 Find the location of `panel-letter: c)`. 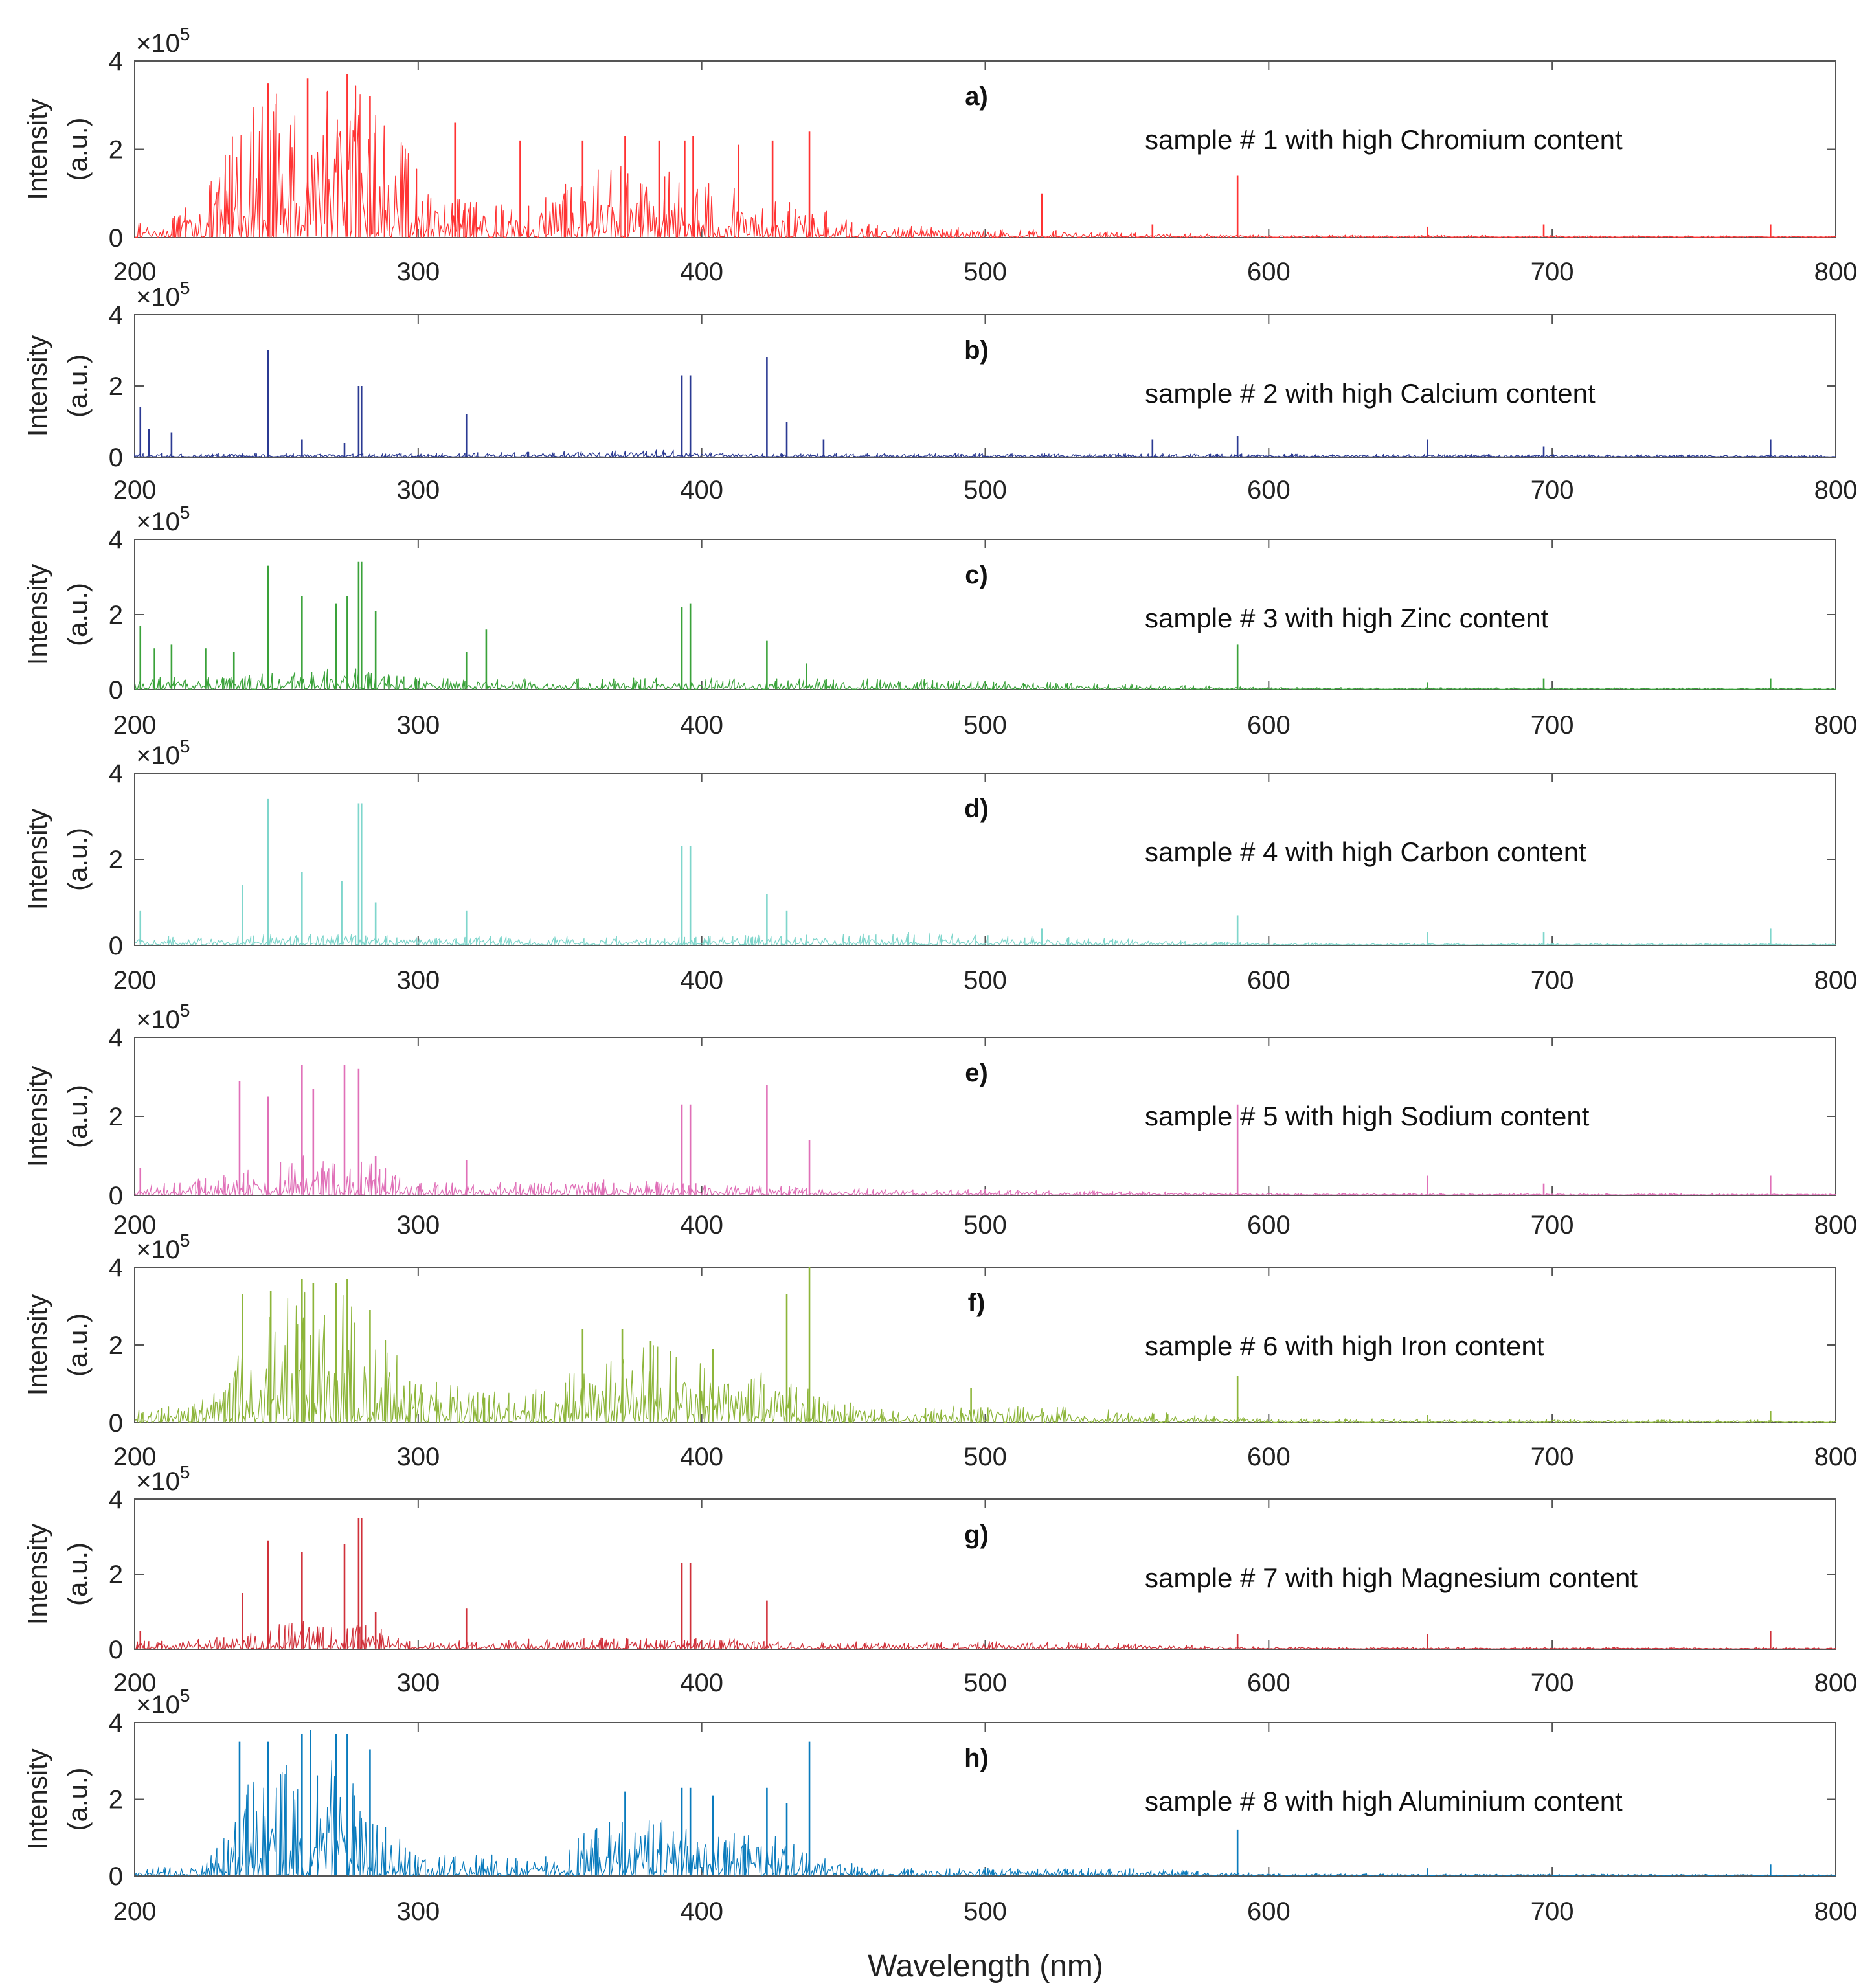

panel-letter: c) is located at coordinates (976, 575).